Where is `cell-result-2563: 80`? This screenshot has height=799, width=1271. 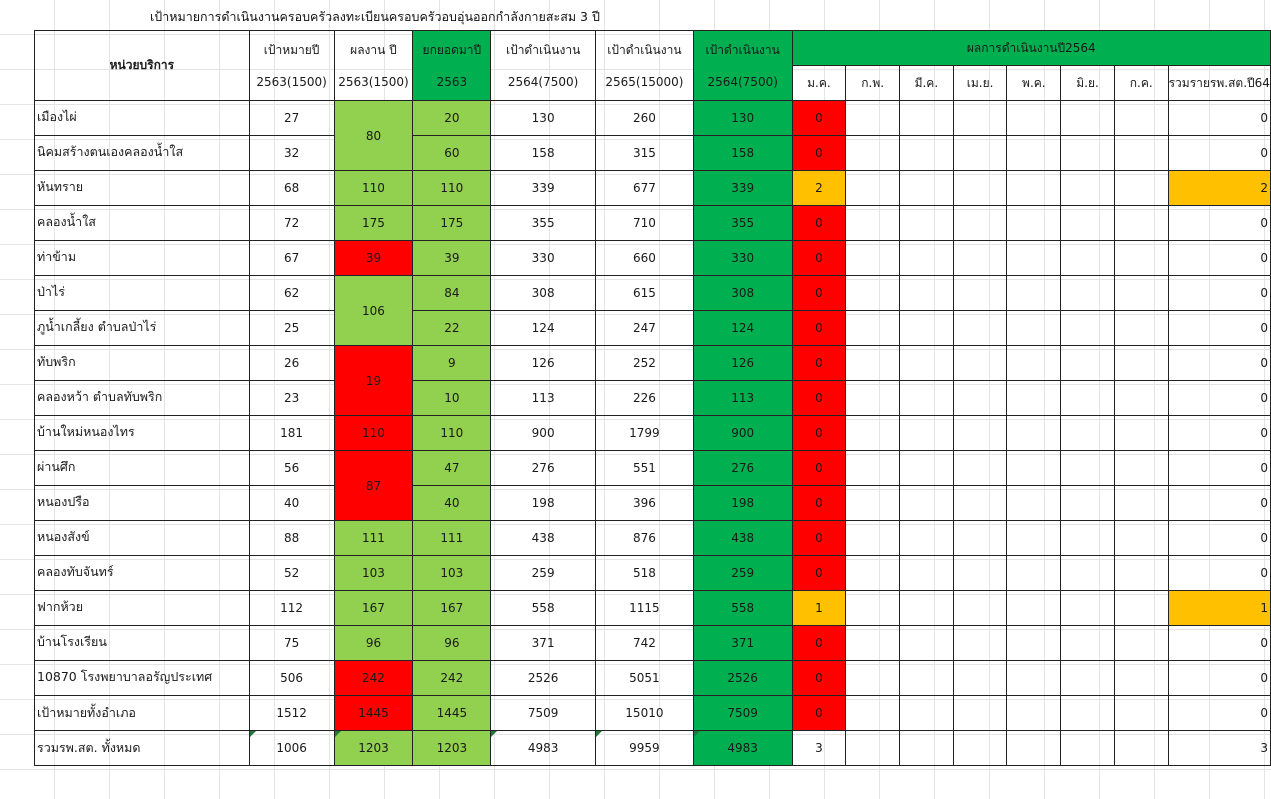 cell-result-2563: 80 is located at coordinates (373, 135).